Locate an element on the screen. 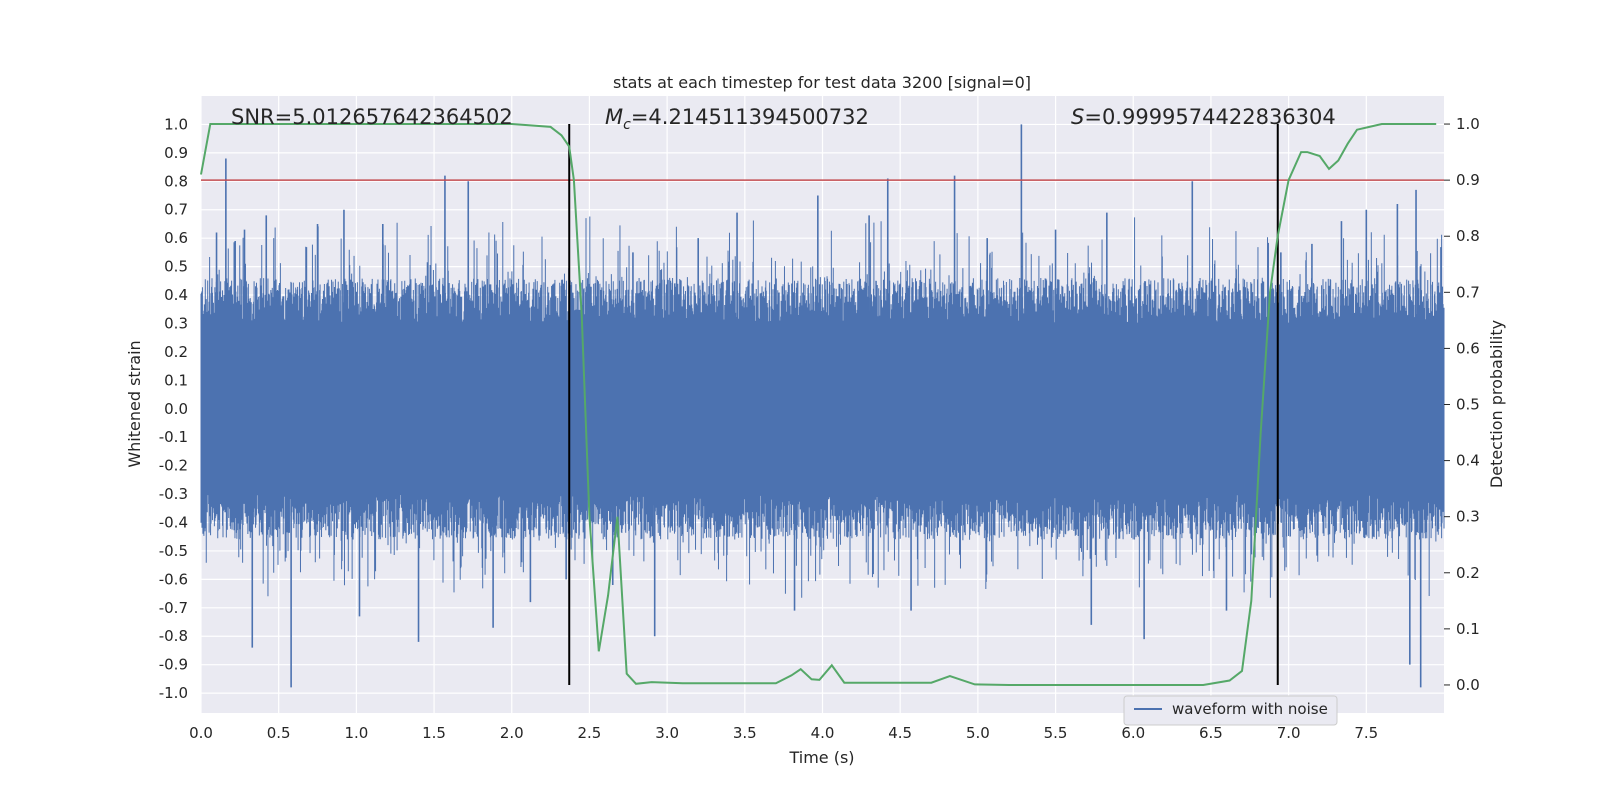  x-tick-label: 0.0 is located at coordinates (201, 733).